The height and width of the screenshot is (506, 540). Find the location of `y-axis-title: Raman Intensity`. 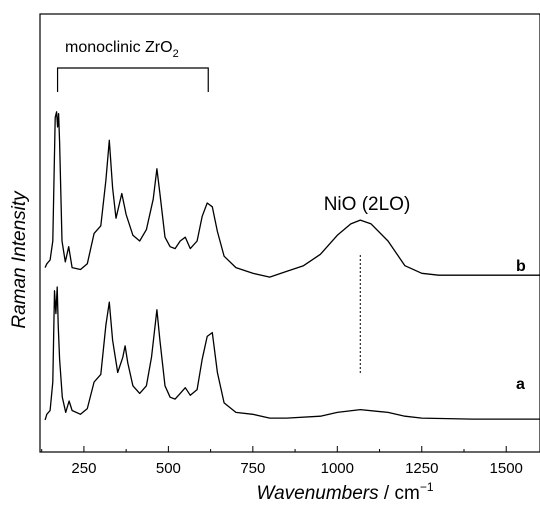

y-axis-title: Raman Intensity is located at coordinates (19, 259).